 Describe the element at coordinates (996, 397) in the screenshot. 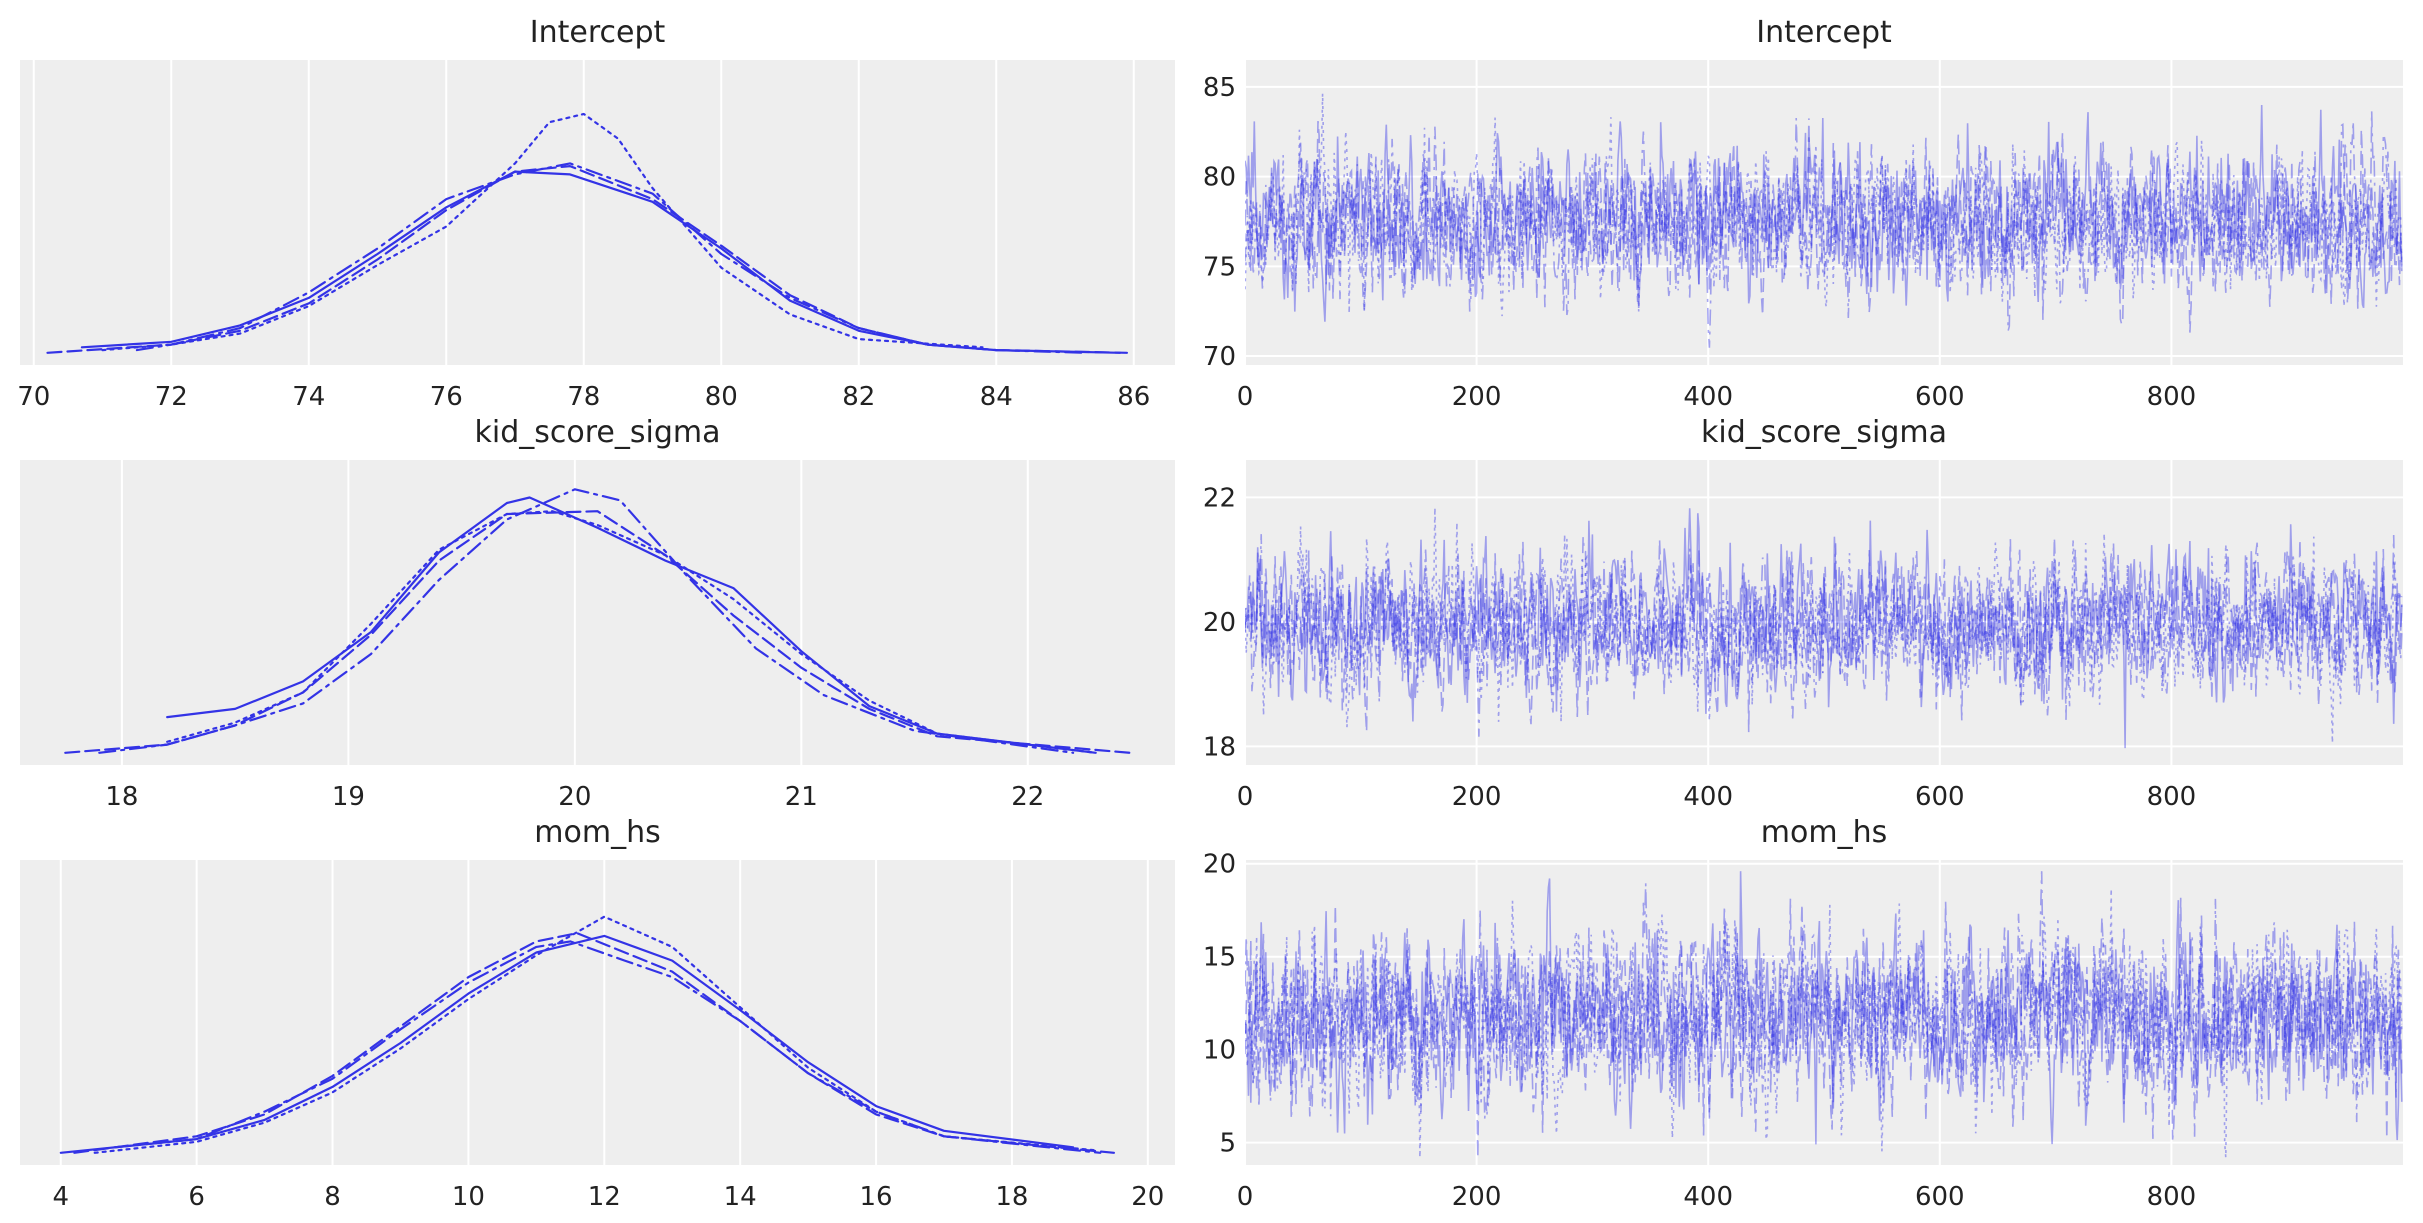

I see `x-tick-label: 84` at that location.